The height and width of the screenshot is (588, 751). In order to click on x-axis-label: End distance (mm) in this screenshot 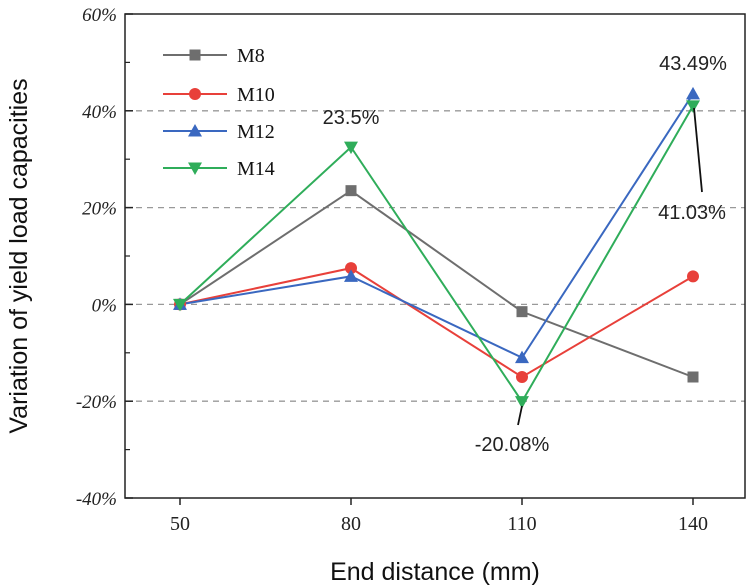, I will do `click(435, 572)`.